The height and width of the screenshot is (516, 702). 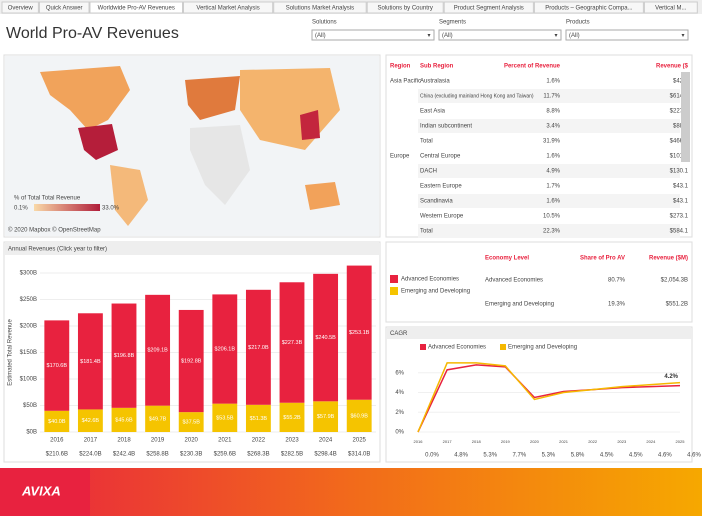 I want to click on filter-label: Solutions, so click(x=324, y=23).